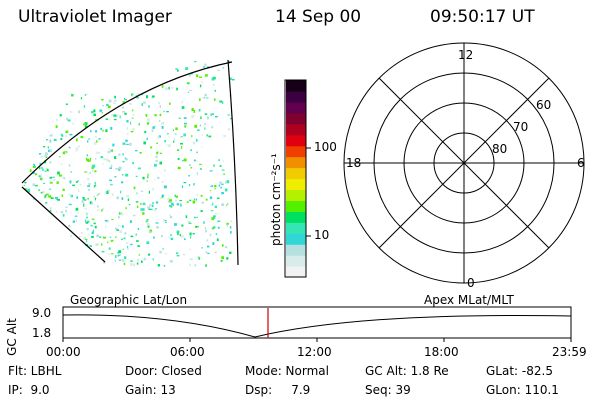  Describe the element at coordinates (522, 390) in the screenshot. I see `glon-info: GLon: 110.1` at that location.